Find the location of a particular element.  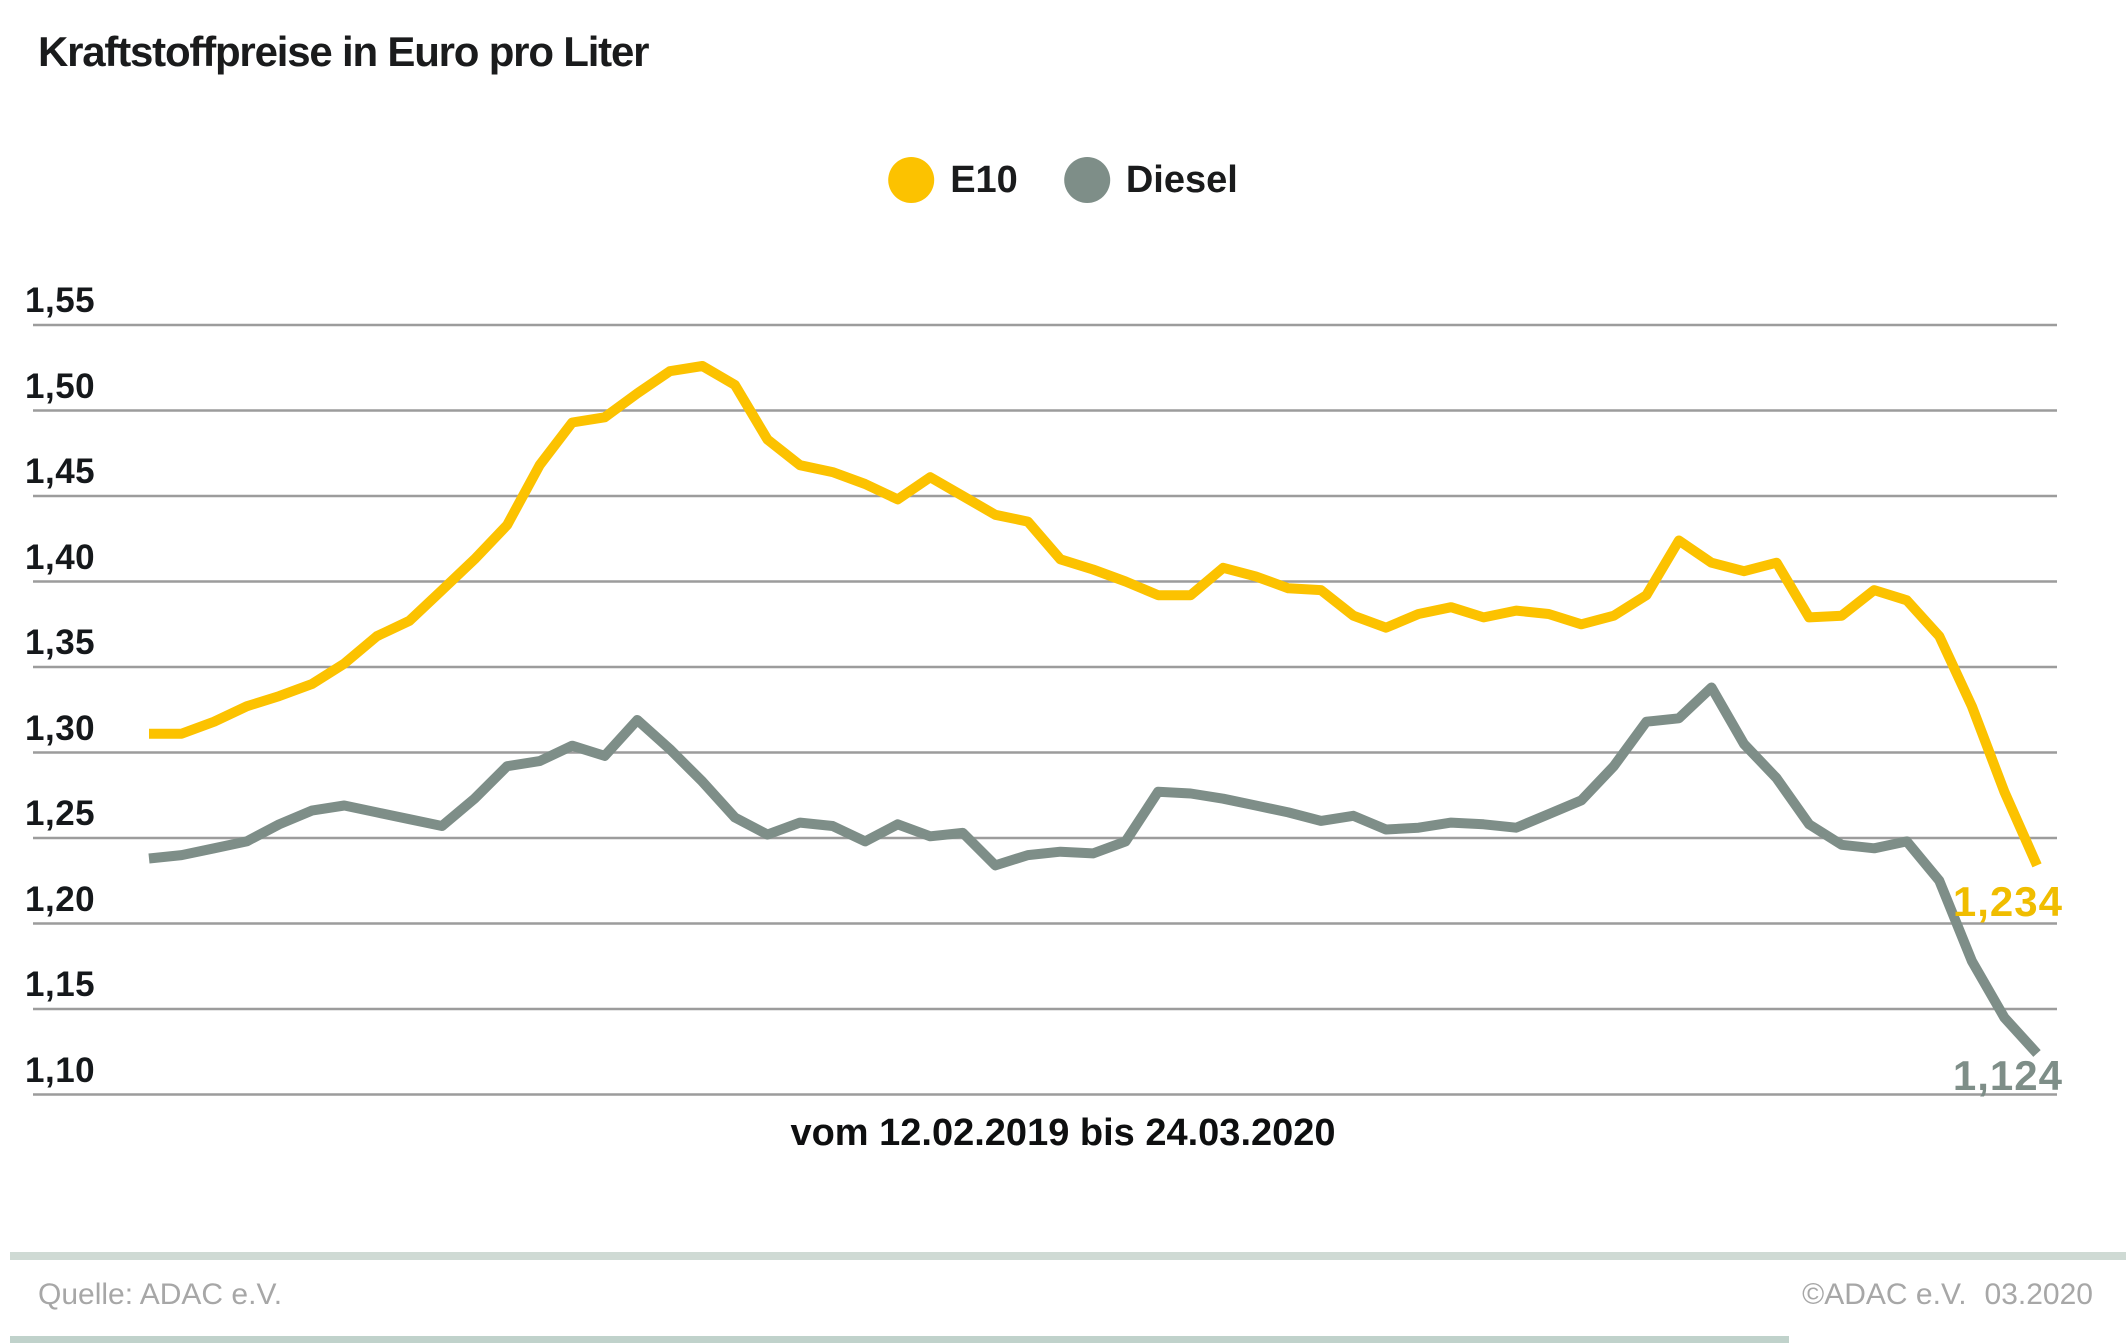

page-title: Kraftstoffpreise in Euro pro Liter is located at coordinates (343, 51).